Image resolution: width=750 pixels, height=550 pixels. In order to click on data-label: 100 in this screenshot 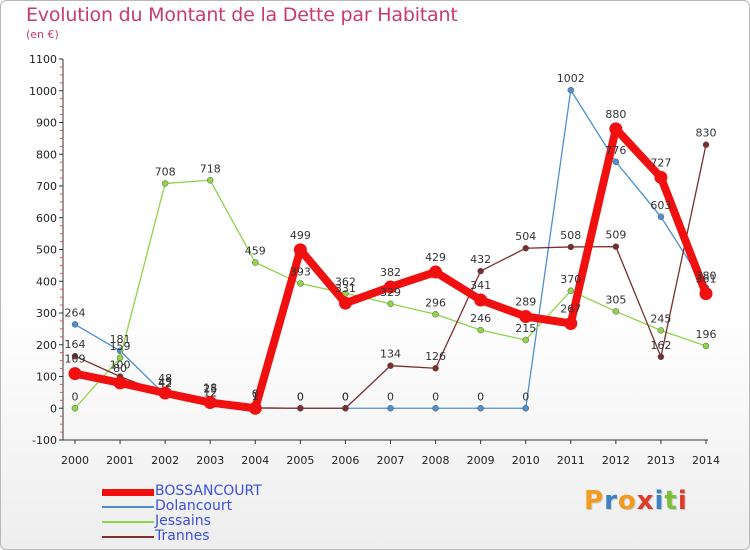, I will do `click(120, 365)`.